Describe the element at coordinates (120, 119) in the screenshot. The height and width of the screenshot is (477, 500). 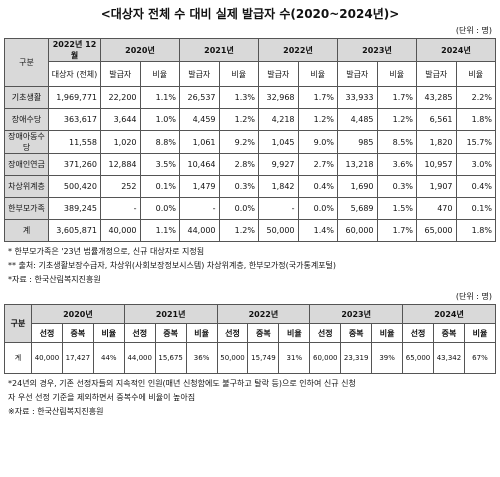
I see `cell: 3,644` at that location.